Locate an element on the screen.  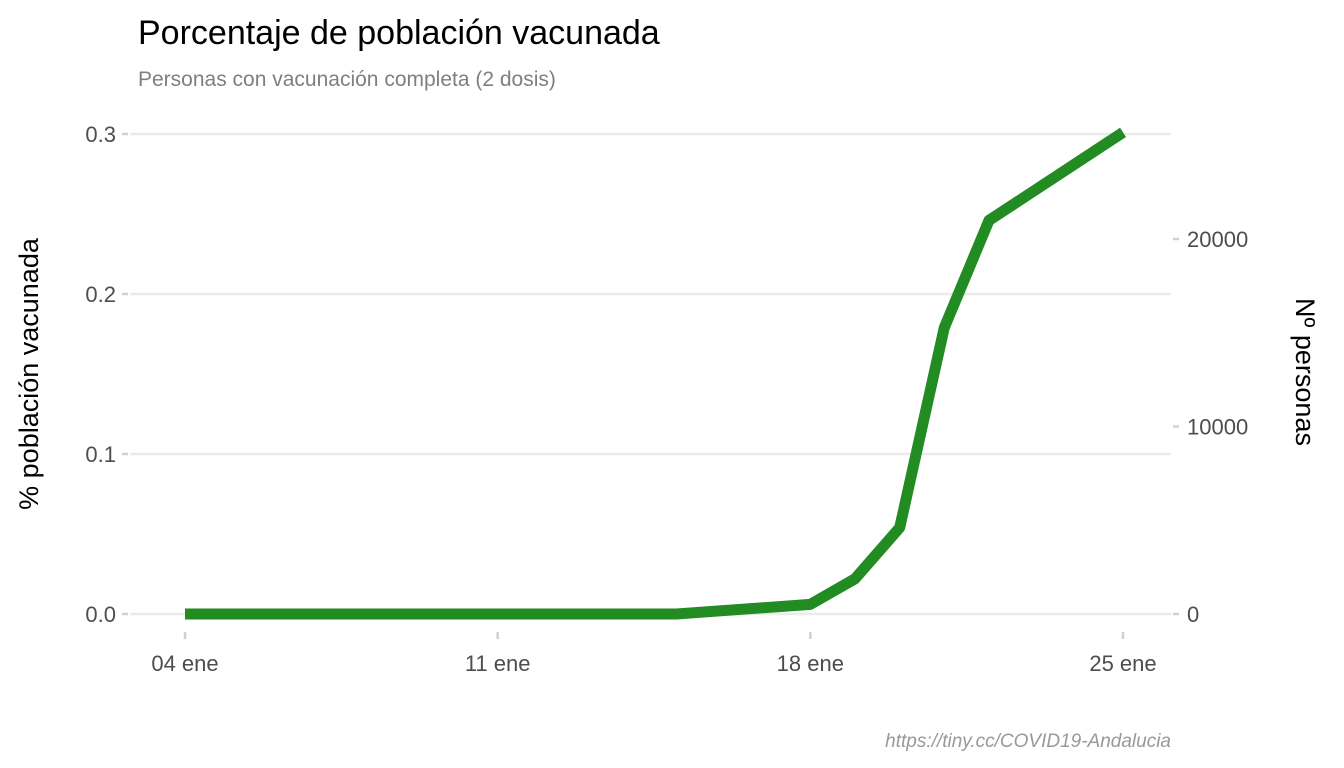
x-tick-label-1: 11 ene is located at coordinates (498, 663).